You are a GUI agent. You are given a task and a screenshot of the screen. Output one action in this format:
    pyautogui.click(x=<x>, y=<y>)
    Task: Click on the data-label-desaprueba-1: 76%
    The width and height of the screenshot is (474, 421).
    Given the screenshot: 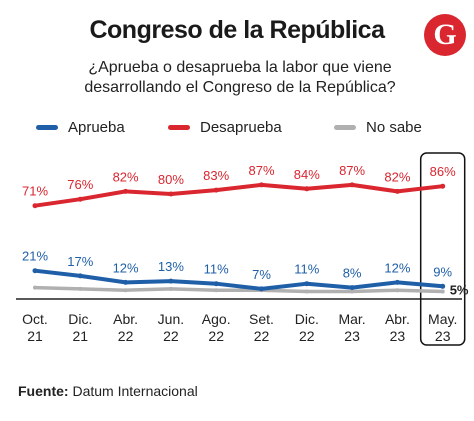 What is the action you would take?
    pyautogui.click(x=80, y=184)
    